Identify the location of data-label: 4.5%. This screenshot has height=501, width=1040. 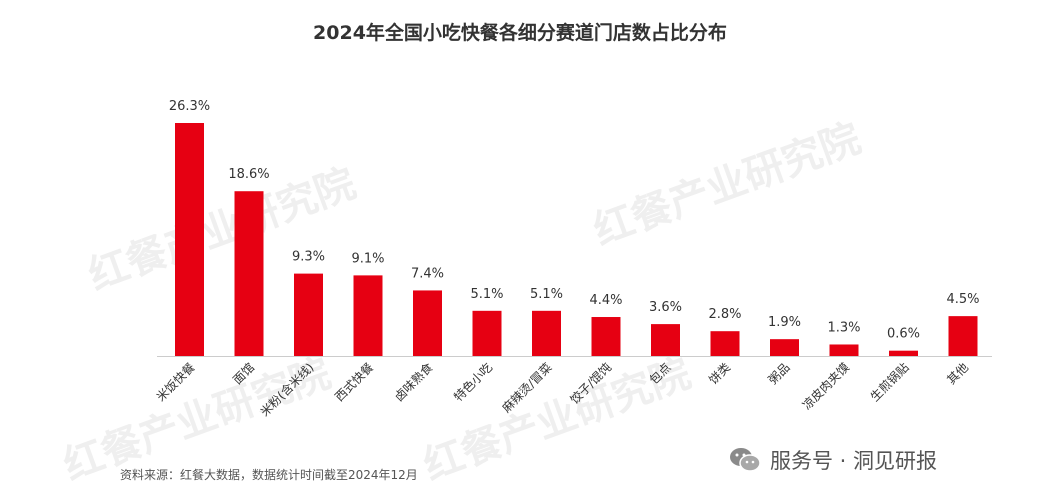
(962, 299).